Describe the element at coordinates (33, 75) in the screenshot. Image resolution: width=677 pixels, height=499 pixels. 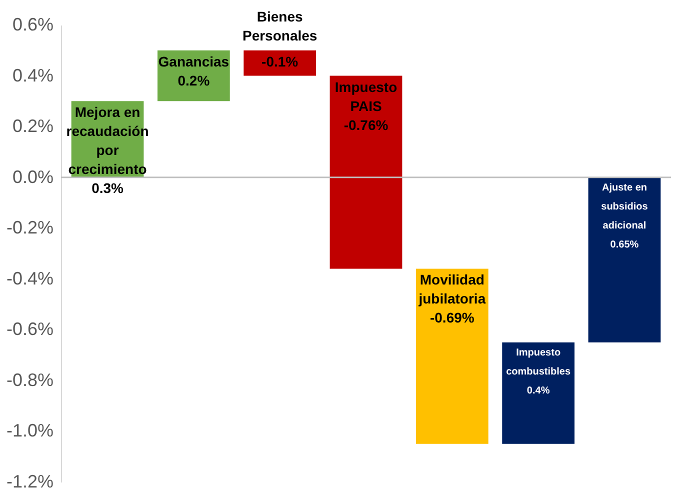
I see `y-tick-label: 0.4%` at that location.